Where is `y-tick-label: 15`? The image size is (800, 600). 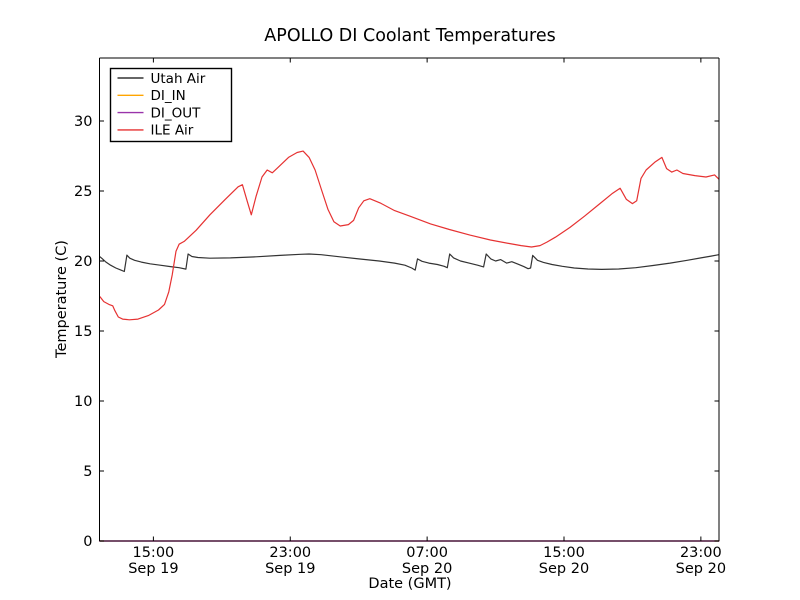 y-tick-label: 15 is located at coordinates (83, 332).